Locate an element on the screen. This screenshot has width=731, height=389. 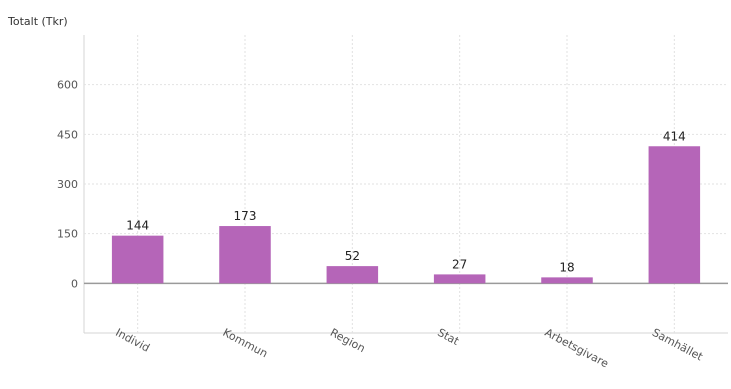
bar-value-label: 27 is located at coordinates (459, 264).